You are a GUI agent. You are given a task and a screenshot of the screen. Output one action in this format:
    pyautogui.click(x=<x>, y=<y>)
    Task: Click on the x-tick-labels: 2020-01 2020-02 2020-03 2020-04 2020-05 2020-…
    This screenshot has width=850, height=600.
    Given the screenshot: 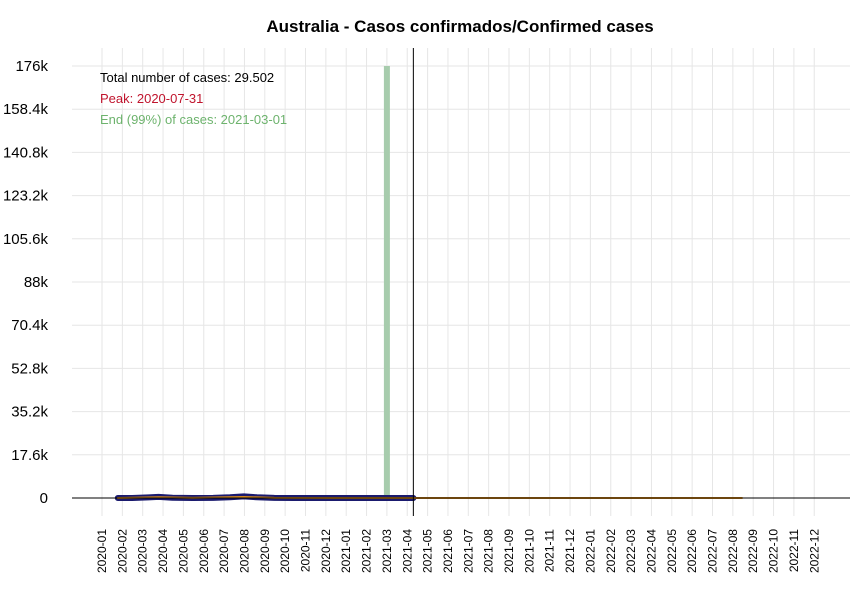 What is the action you would take?
    pyautogui.click(x=458, y=551)
    